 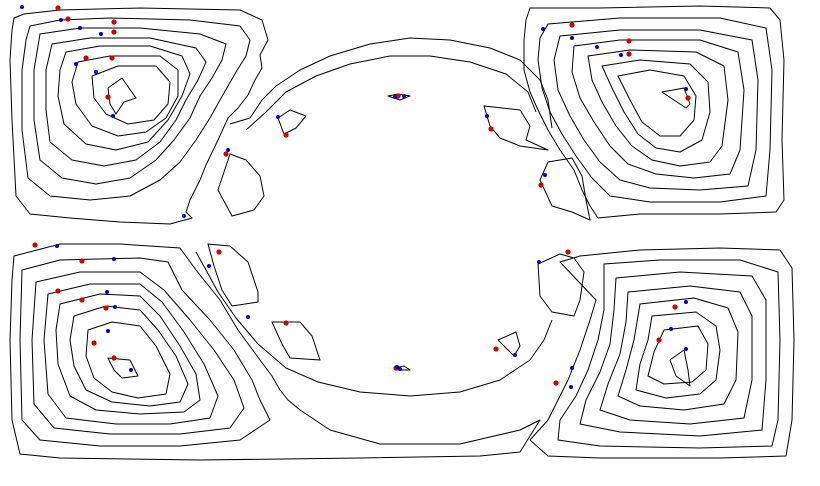 What do you see at coordinates (565, 189) in the screenshot?
I see `contour-island-tr2` at bounding box center [565, 189].